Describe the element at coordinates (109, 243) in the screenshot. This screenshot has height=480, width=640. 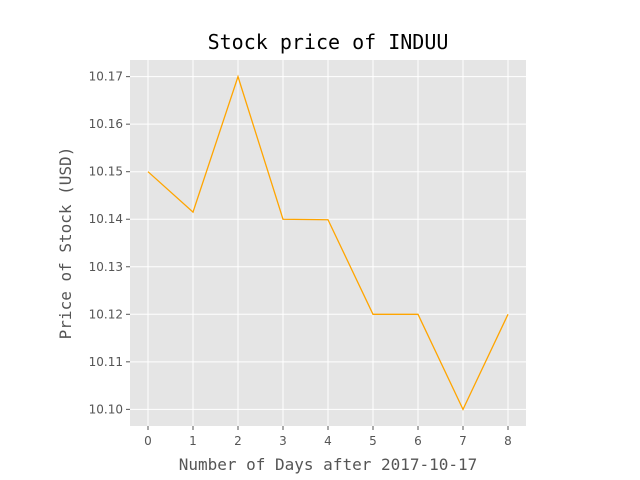
I see `y-axis-ticks: 10.10 10.11 10.12 10.13 10.14 10.15 10.16 10.17` at that location.